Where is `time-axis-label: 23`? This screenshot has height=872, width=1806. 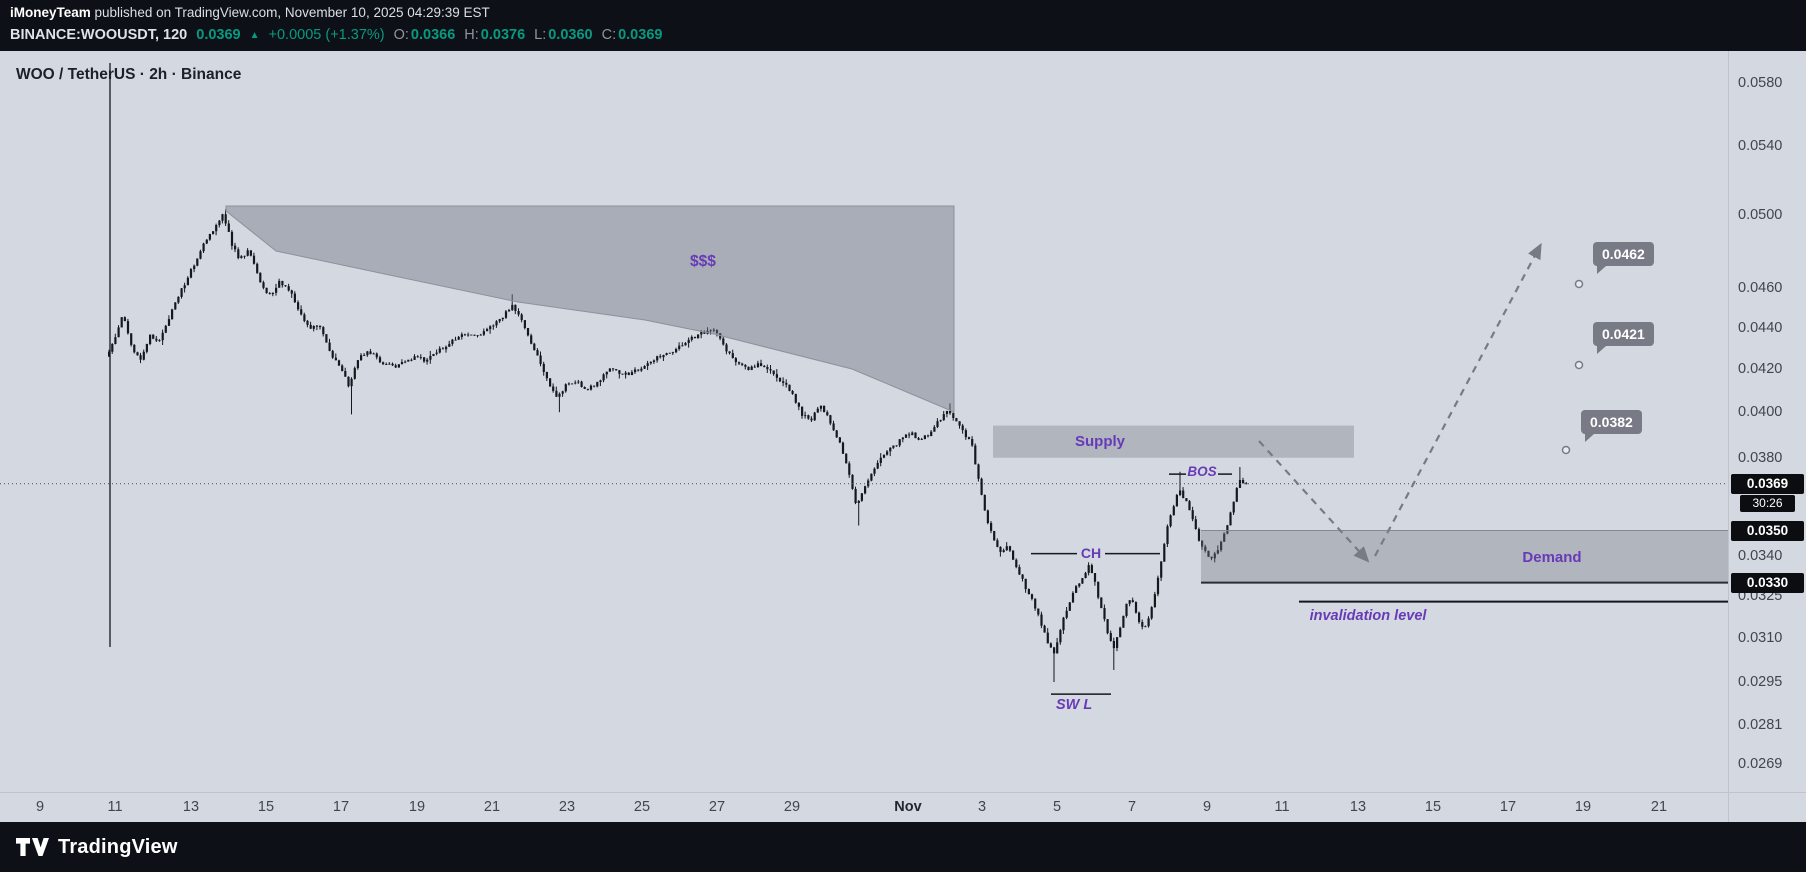
time-axis-label: 23 is located at coordinates (567, 807).